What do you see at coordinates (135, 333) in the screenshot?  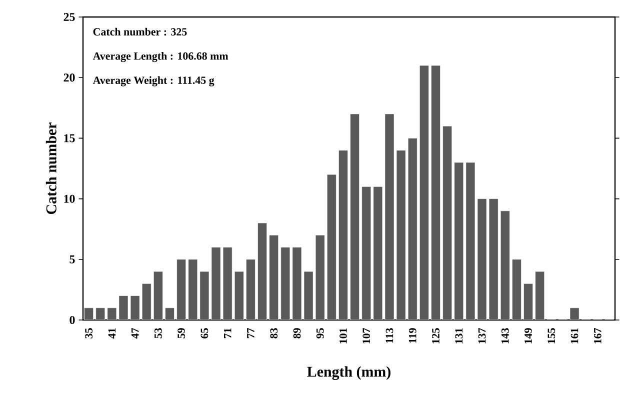 I see `x-tick-label: 47` at bounding box center [135, 333].